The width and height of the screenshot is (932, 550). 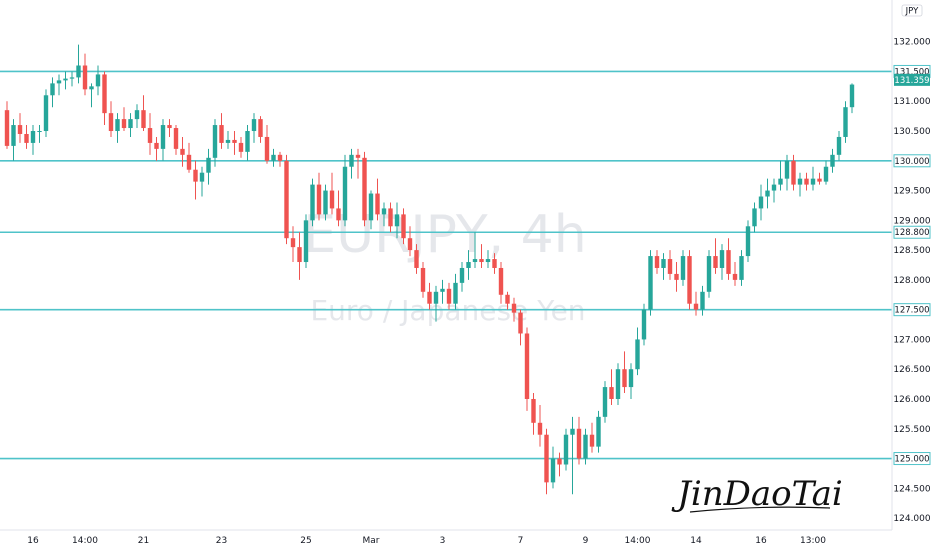 What do you see at coordinates (371, 541) in the screenshot?
I see `time-tick-label: Mar` at bounding box center [371, 541].